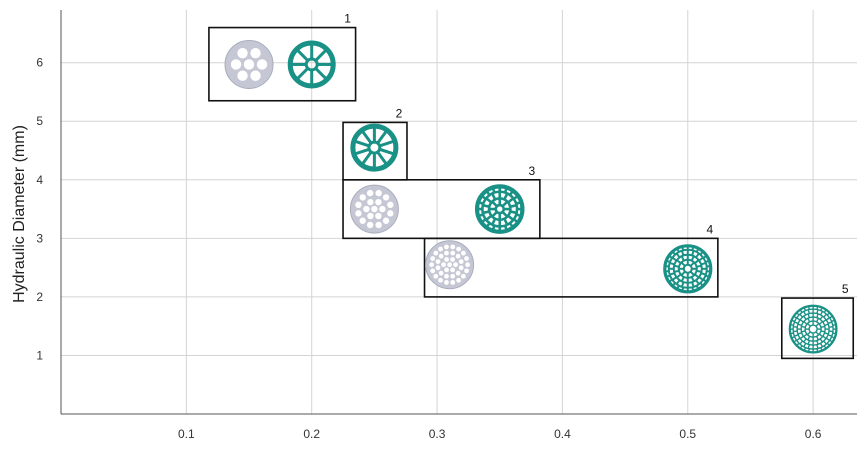 Image resolution: width=857 pixels, height=450 pixels. Describe the element at coordinates (19, 214) in the screenshot. I see `y-axis-title: Hydraulic Diameter (mm)` at that location.